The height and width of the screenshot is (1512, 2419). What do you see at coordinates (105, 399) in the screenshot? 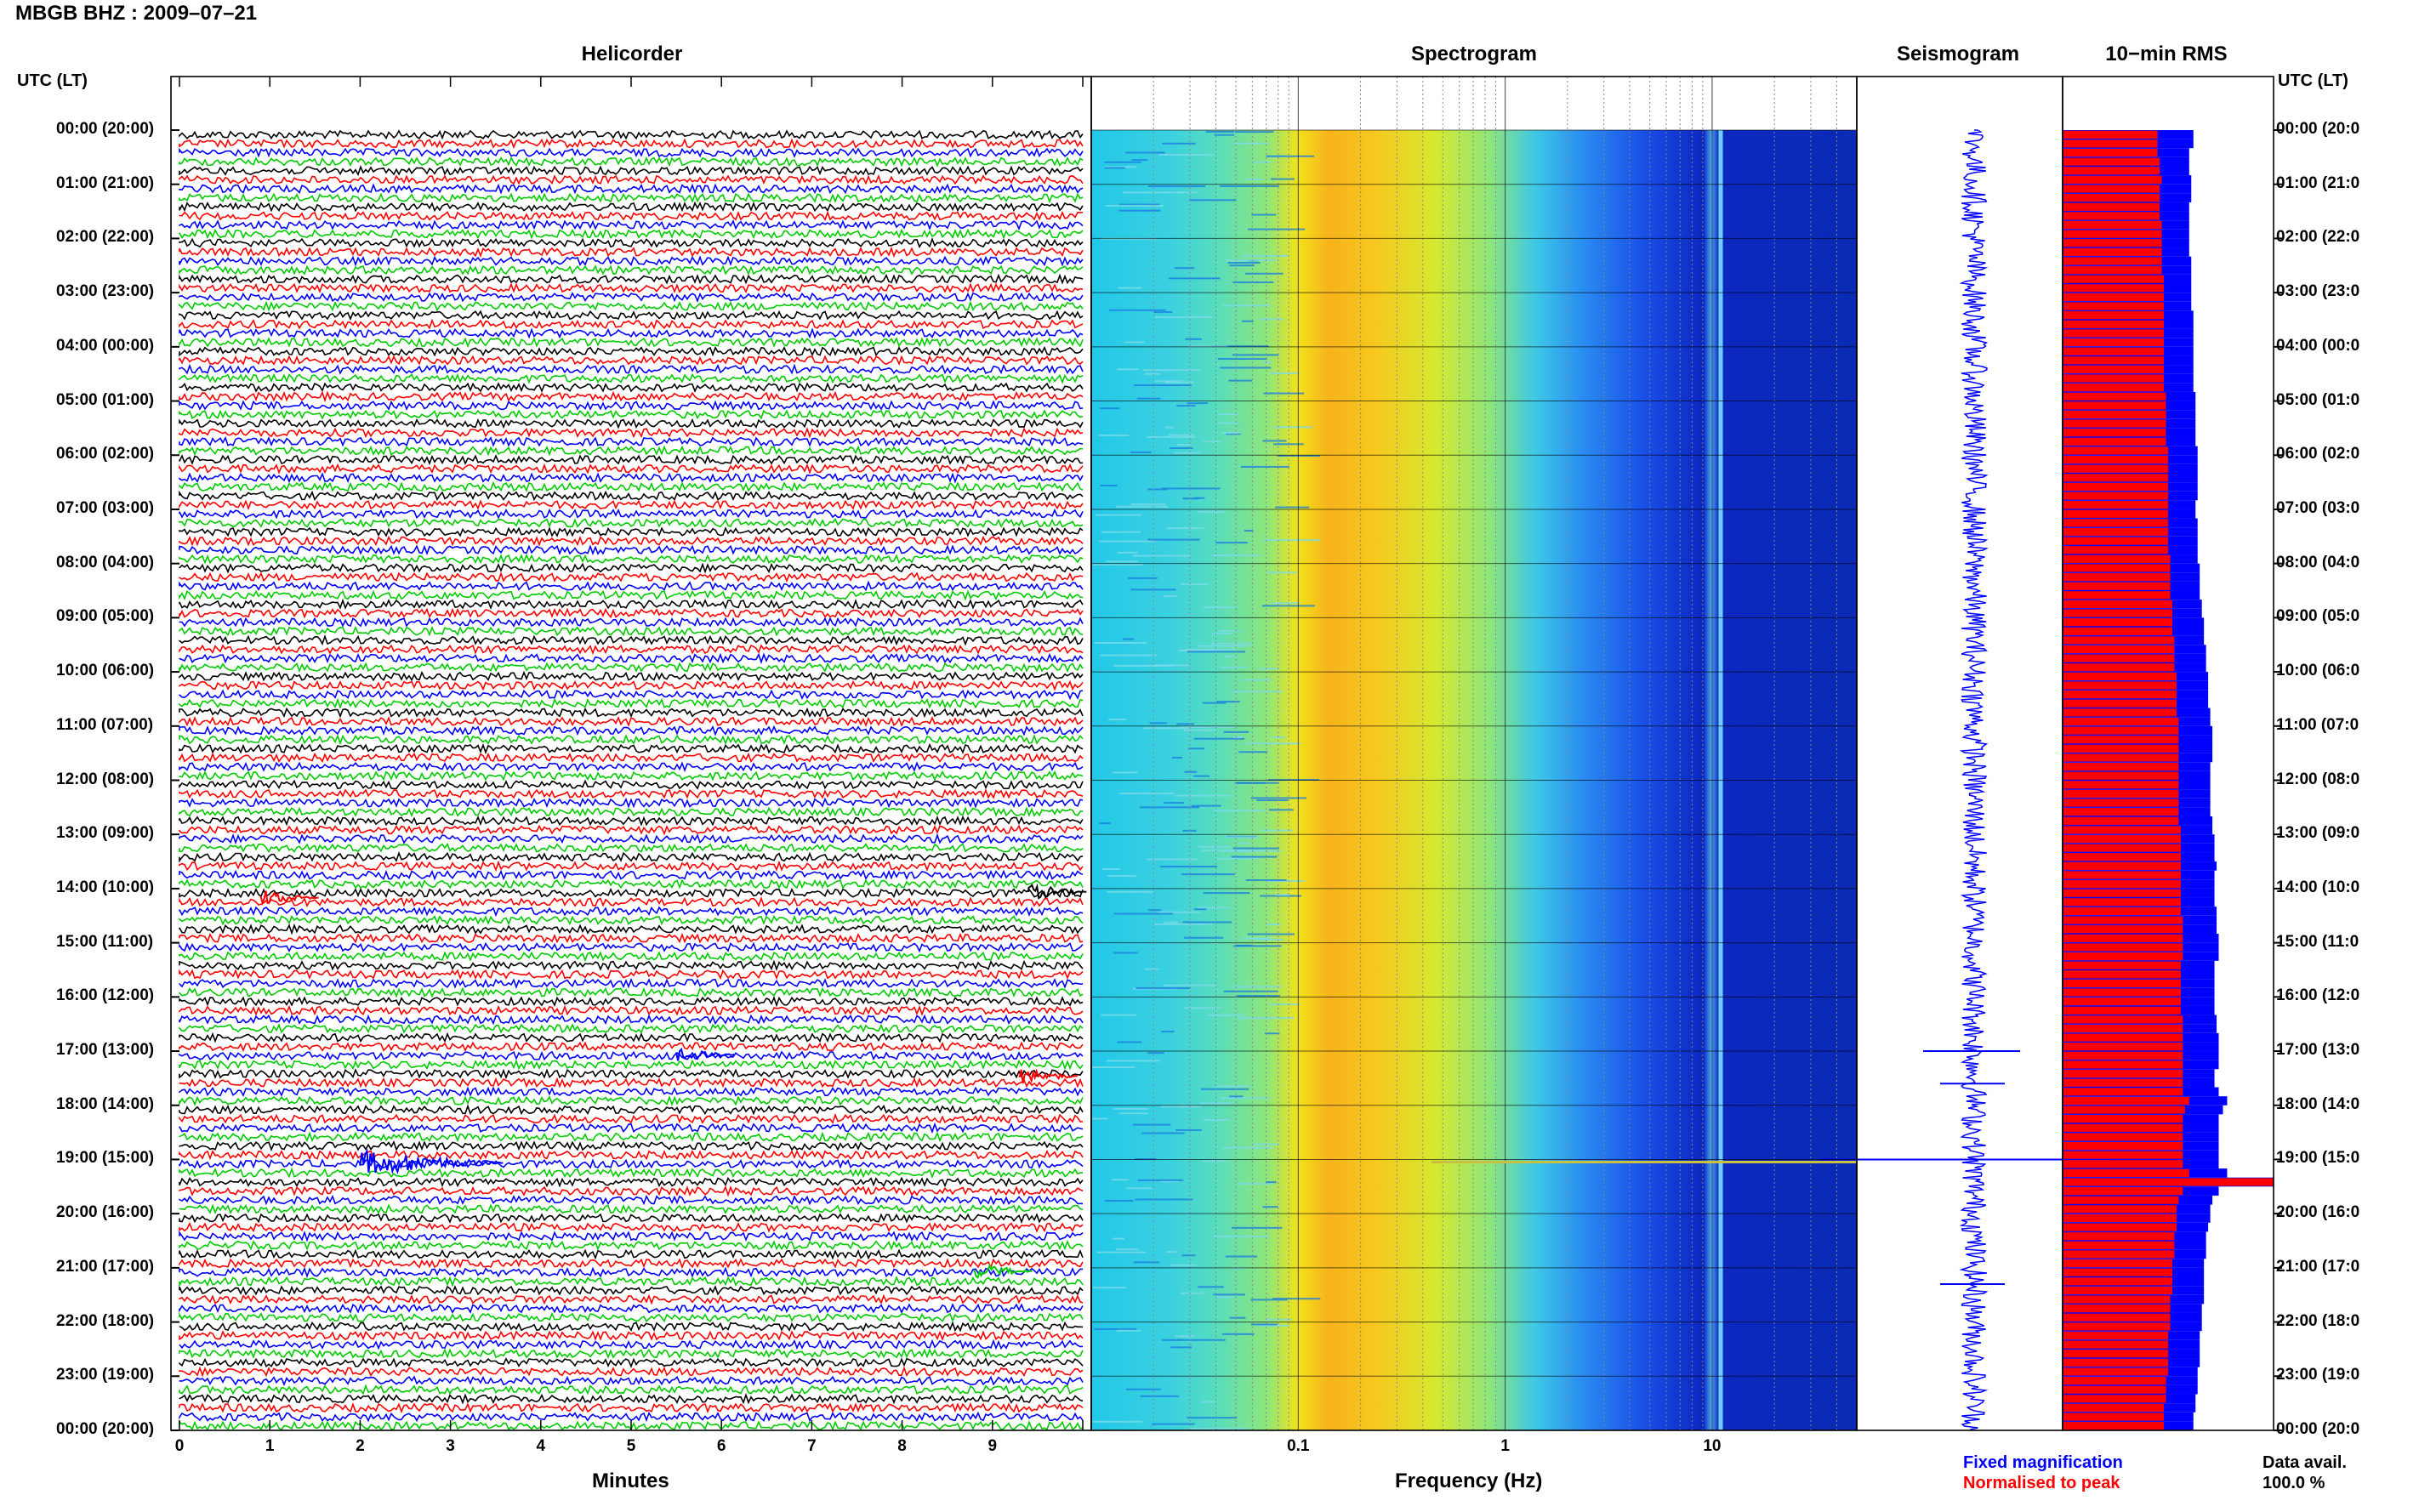
I see `hour-label-left: 05:00 (01:00)` at bounding box center [105, 399].